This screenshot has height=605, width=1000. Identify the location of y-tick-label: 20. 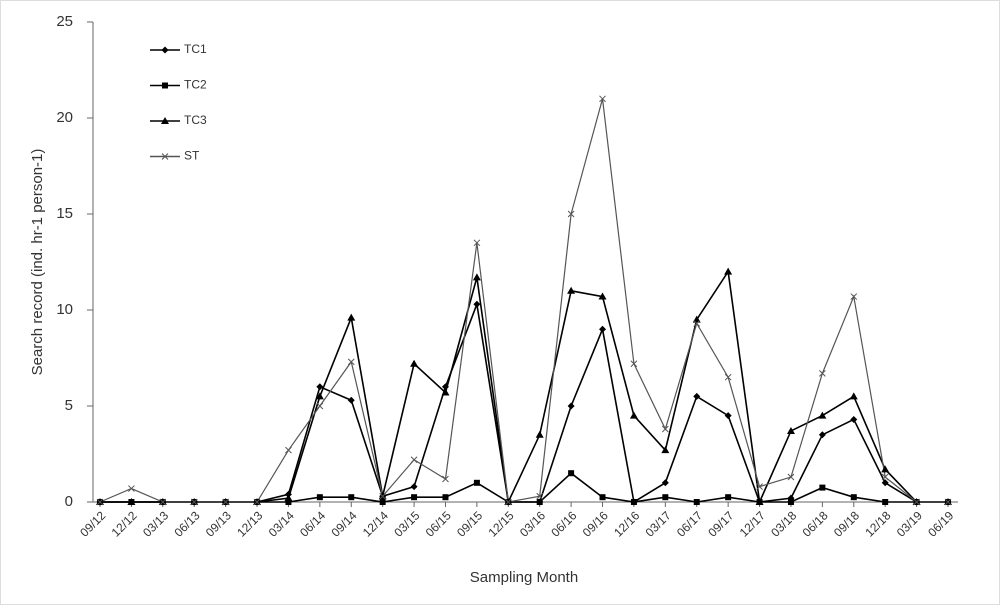
(64, 117).